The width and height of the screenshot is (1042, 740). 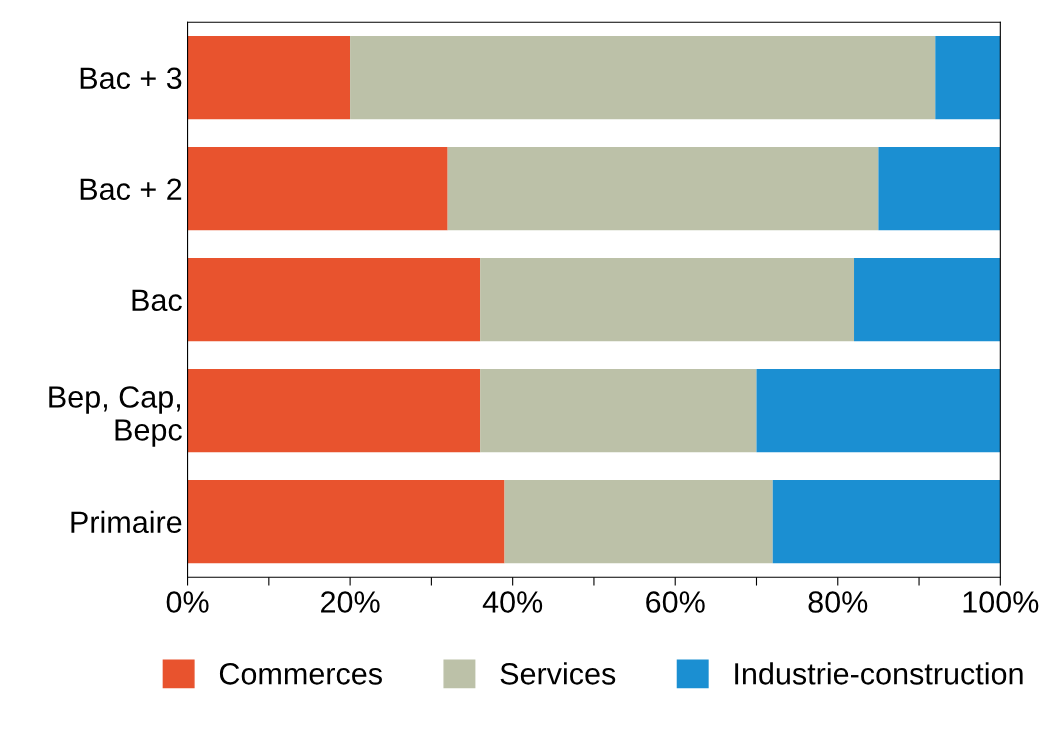 What do you see at coordinates (131, 78) in the screenshot?
I see `y-tick-label: Bac + 3` at bounding box center [131, 78].